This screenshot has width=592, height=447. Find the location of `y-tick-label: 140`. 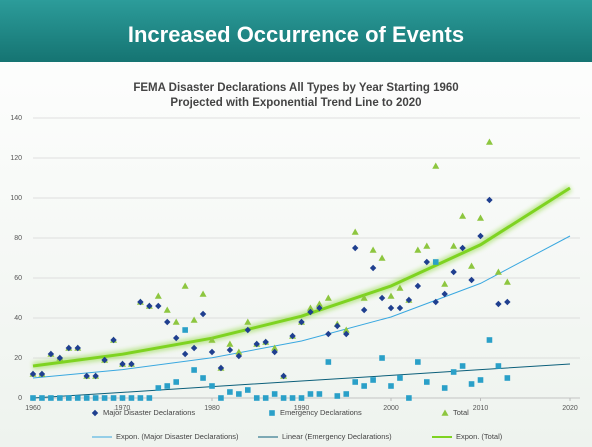

y-tick-label: 140 is located at coordinates (16, 118).